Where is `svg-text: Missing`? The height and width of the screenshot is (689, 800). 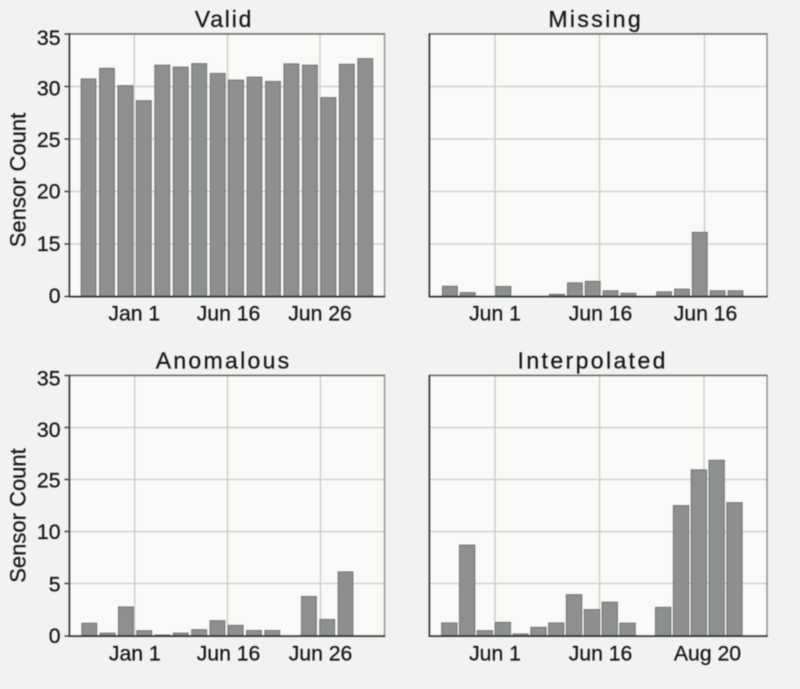
svg-text: Missing is located at coordinates (595, 19).